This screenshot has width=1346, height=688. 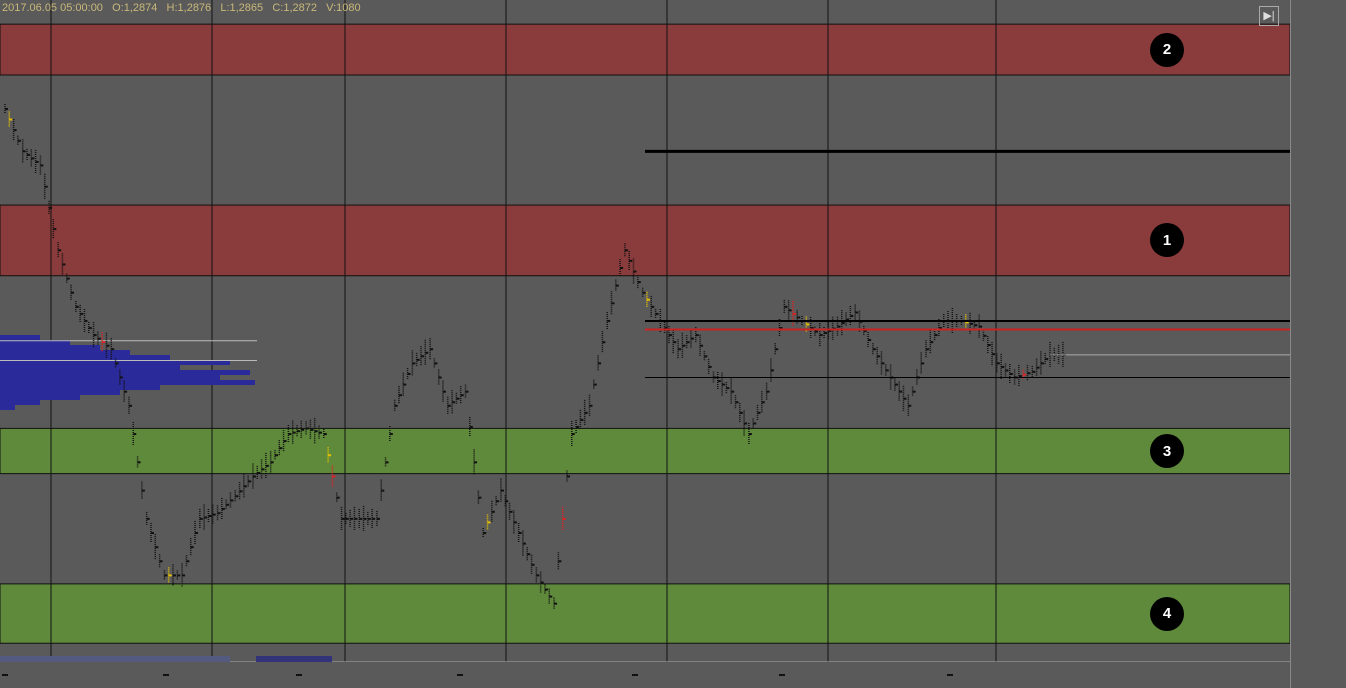 I want to click on price-axis, so click(x=1318, y=344).